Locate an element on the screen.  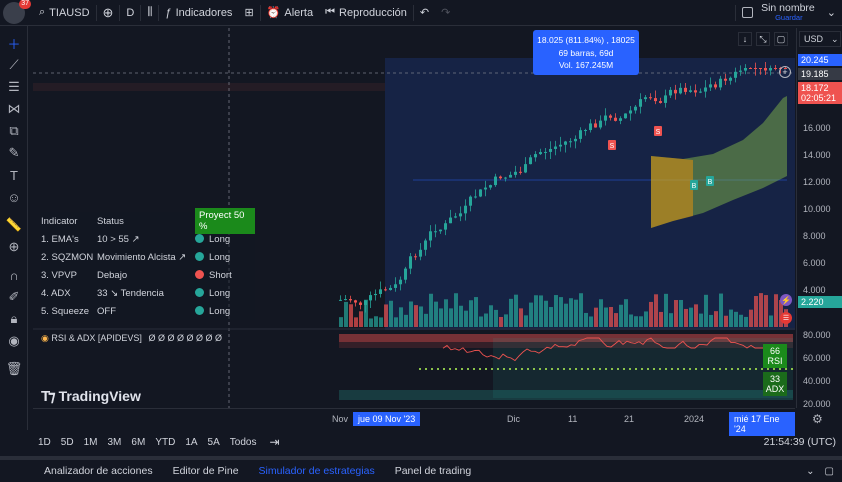
crosshair-icon: ＋ is located at coordinates (14, 44).